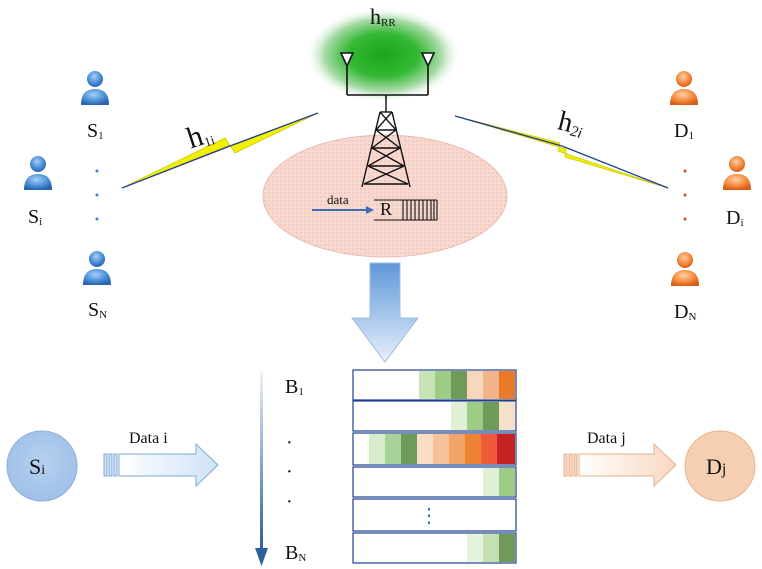  What do you see at coordinates (97, 310) in the screenshot?
I see `source-label-n: SN` at bounding box center [97, 310].